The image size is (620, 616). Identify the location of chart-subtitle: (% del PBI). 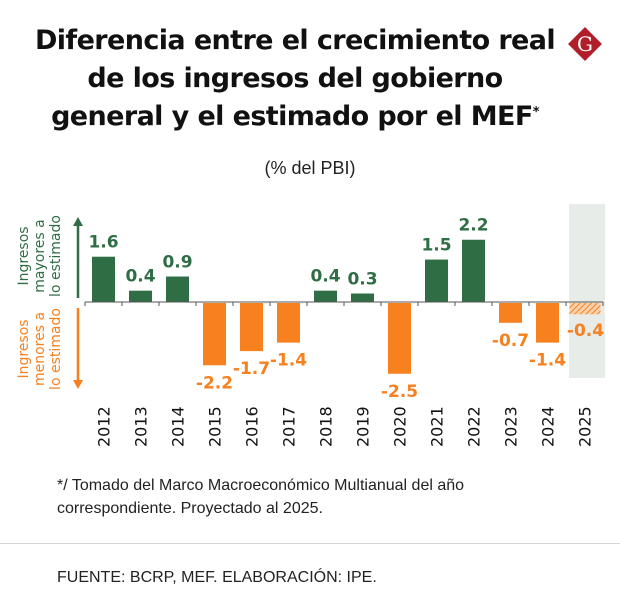
(310, 168).